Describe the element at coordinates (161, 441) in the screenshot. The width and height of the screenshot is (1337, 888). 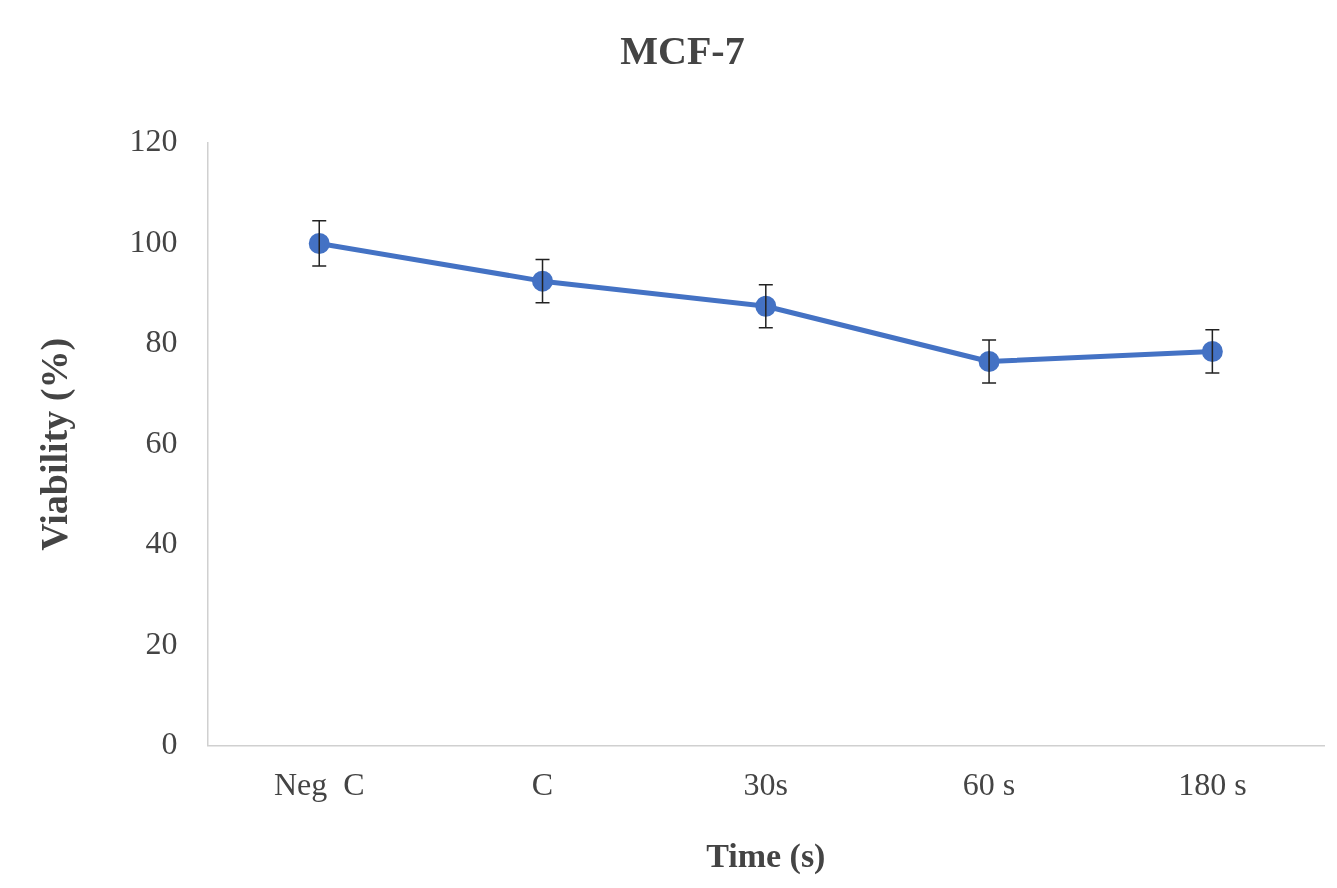
I see `y-tick-label: 60` at that location.